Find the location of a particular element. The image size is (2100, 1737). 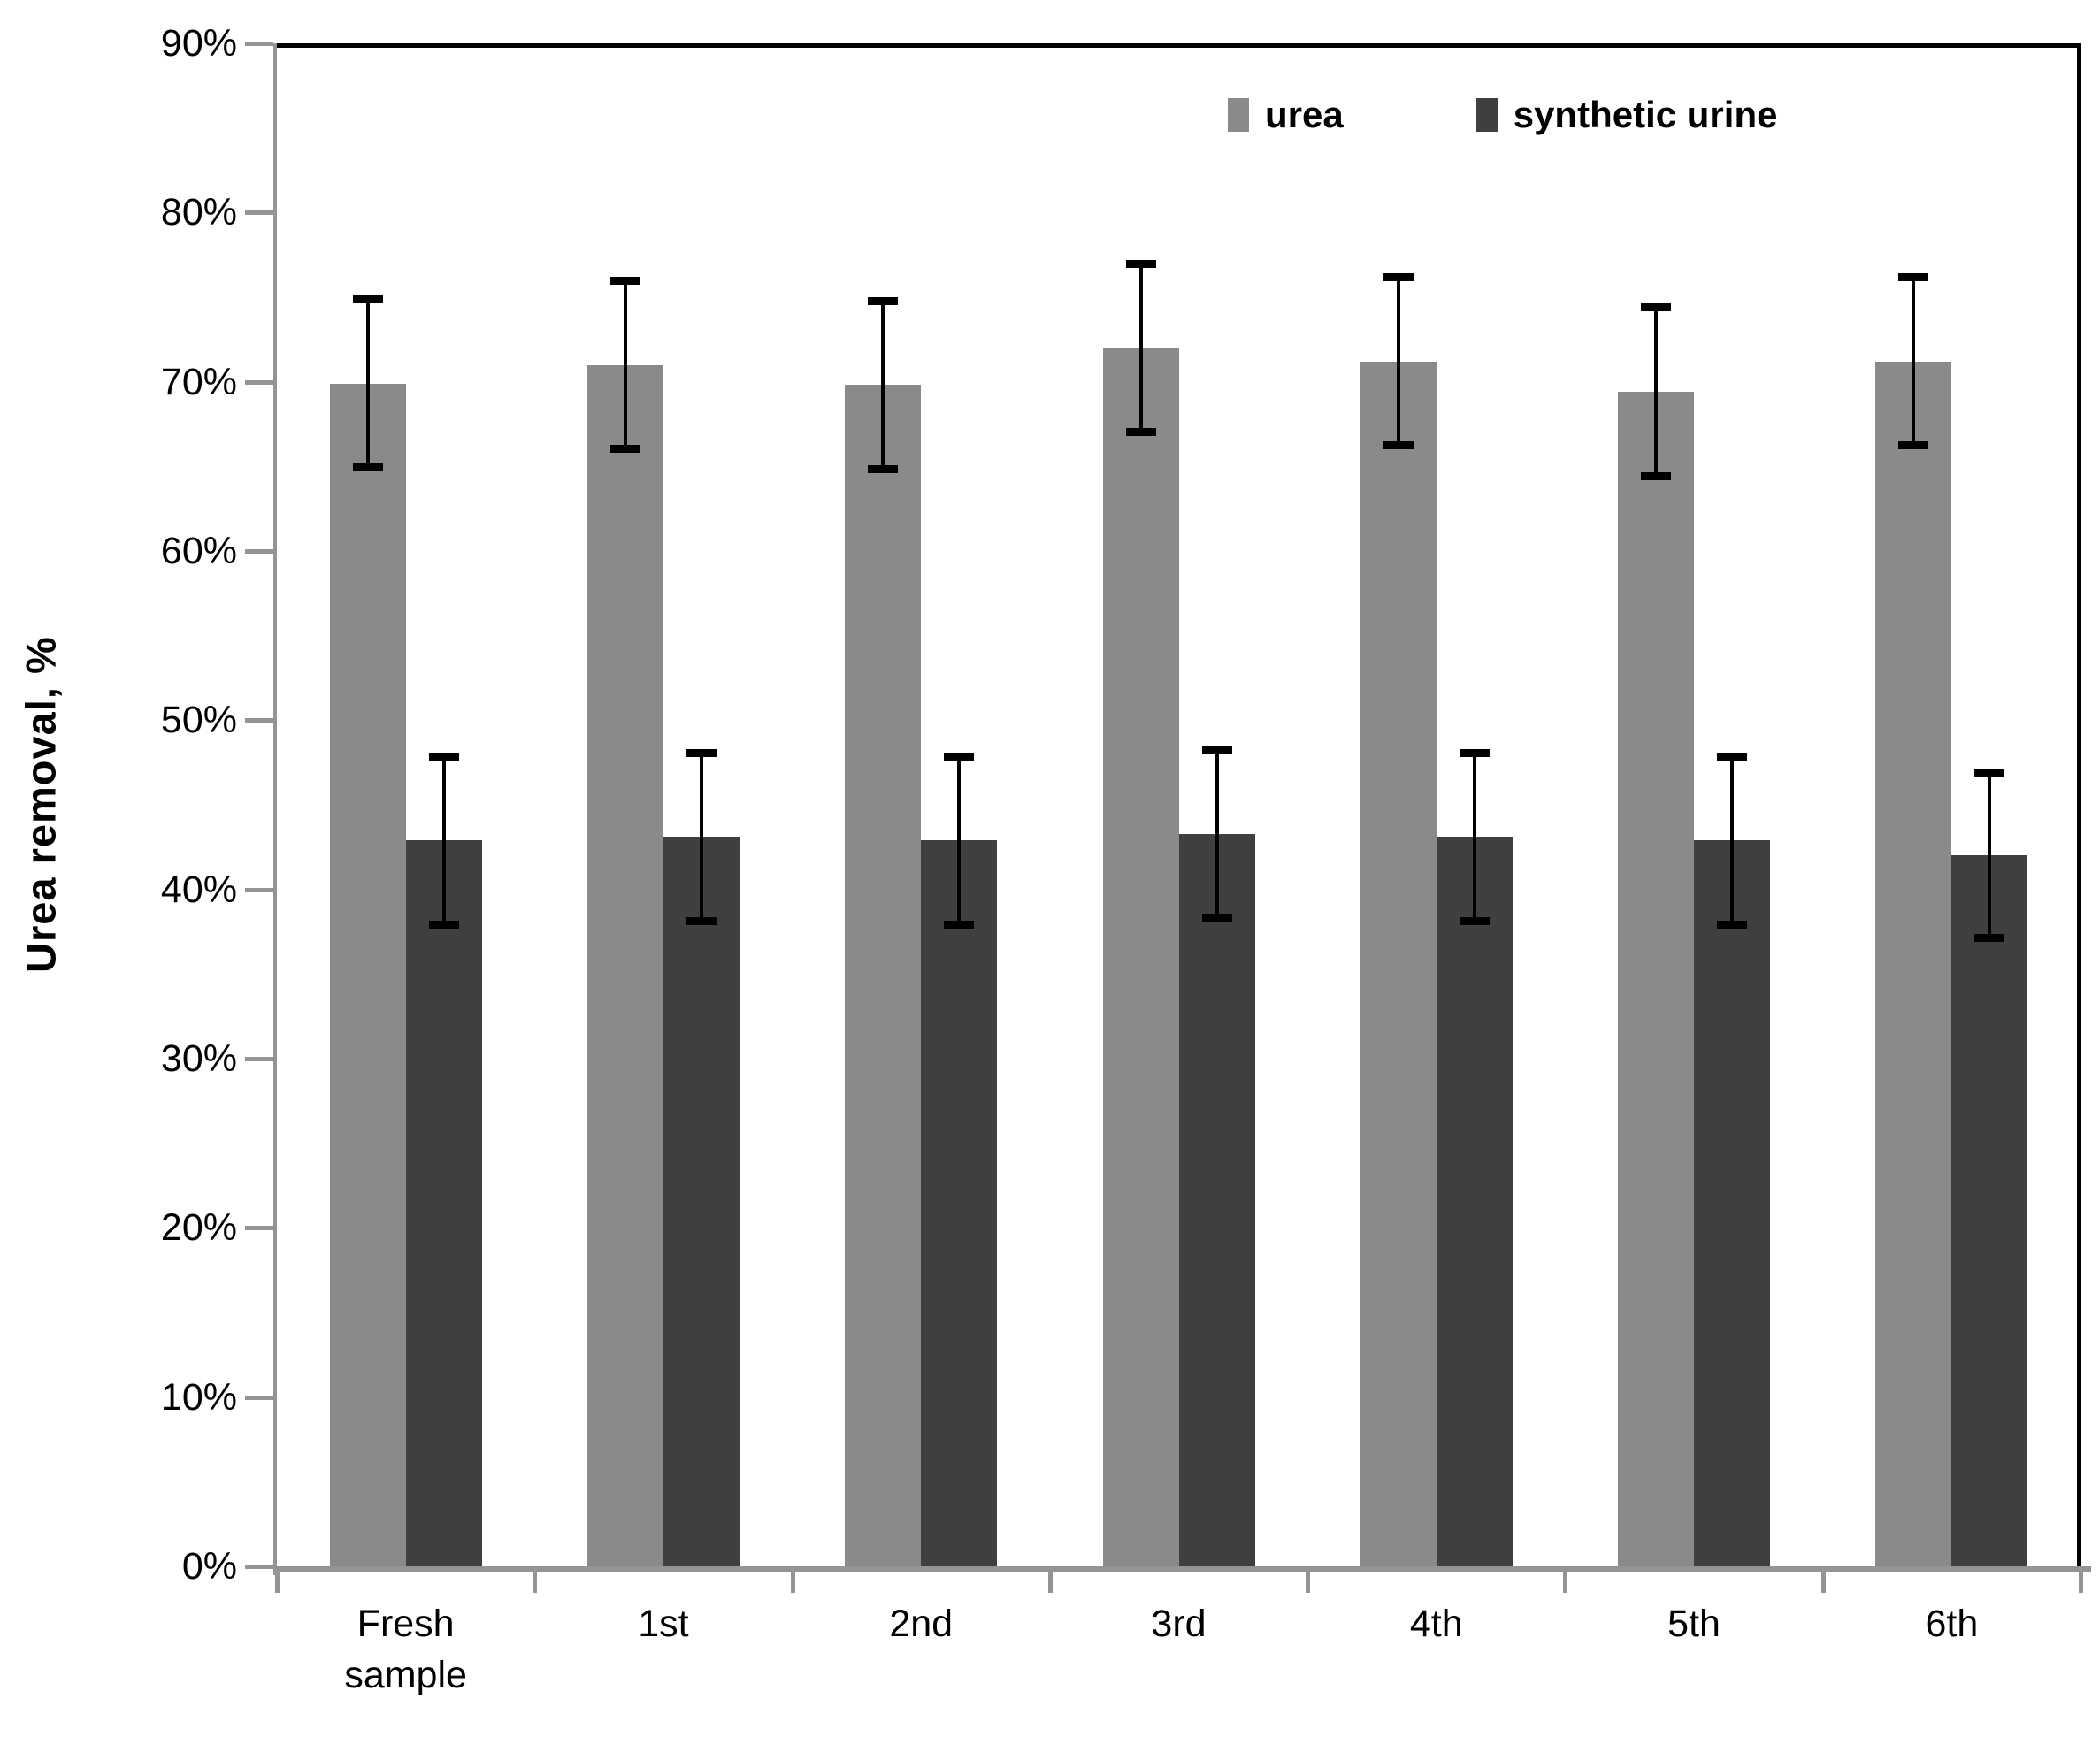

legend-label-urea: urea is located at coordinates (1304, 115).